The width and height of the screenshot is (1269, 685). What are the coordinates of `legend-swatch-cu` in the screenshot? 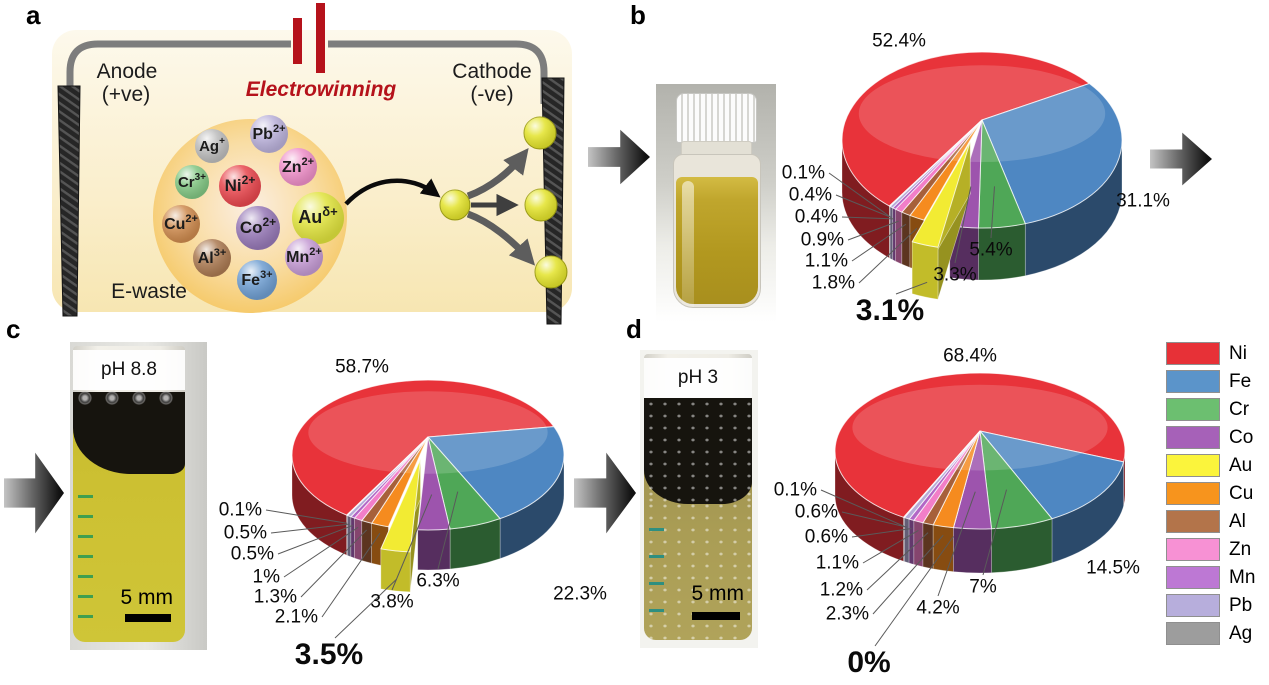 It's located at (1193, 493).